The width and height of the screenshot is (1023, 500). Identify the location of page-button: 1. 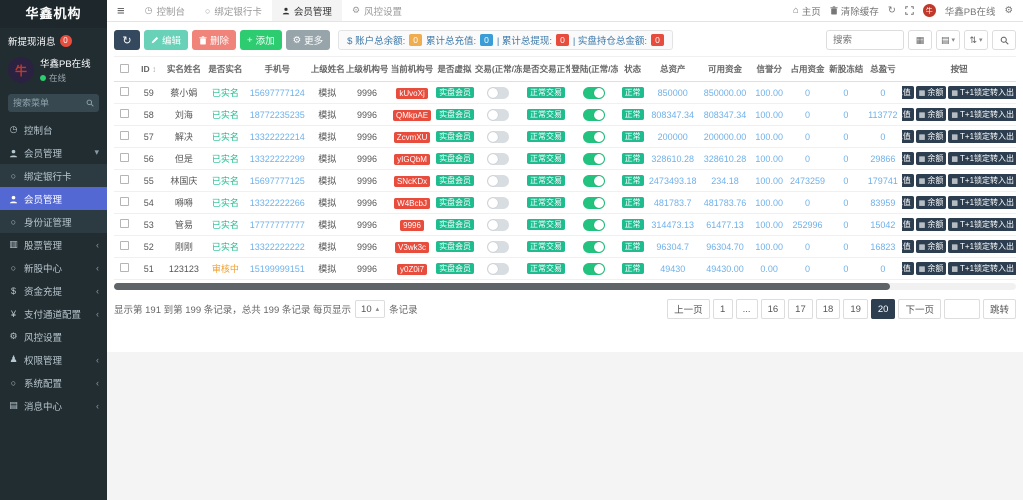
(722, 309).